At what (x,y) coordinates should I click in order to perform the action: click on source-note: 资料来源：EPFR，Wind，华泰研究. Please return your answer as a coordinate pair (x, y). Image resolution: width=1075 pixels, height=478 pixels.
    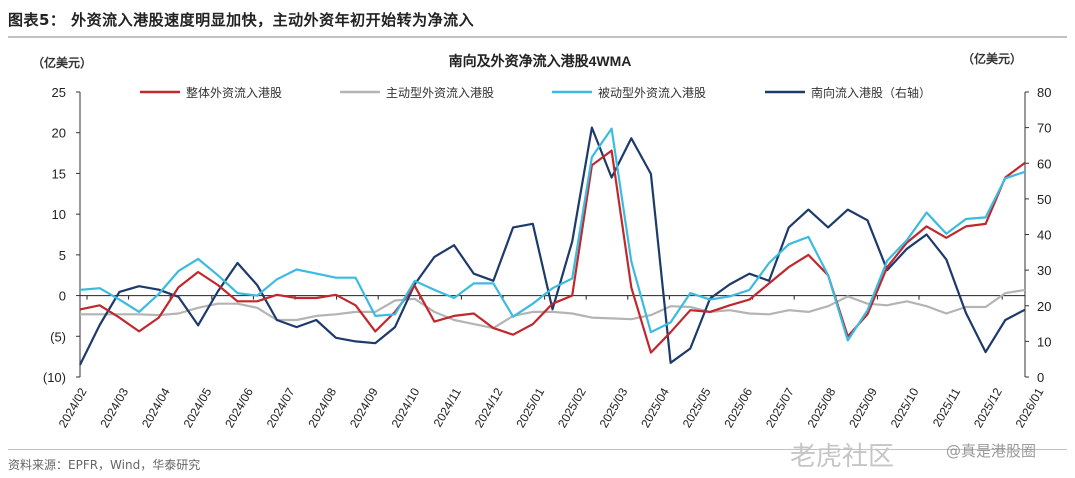
    Looking at the image, I should click on (104, 465).